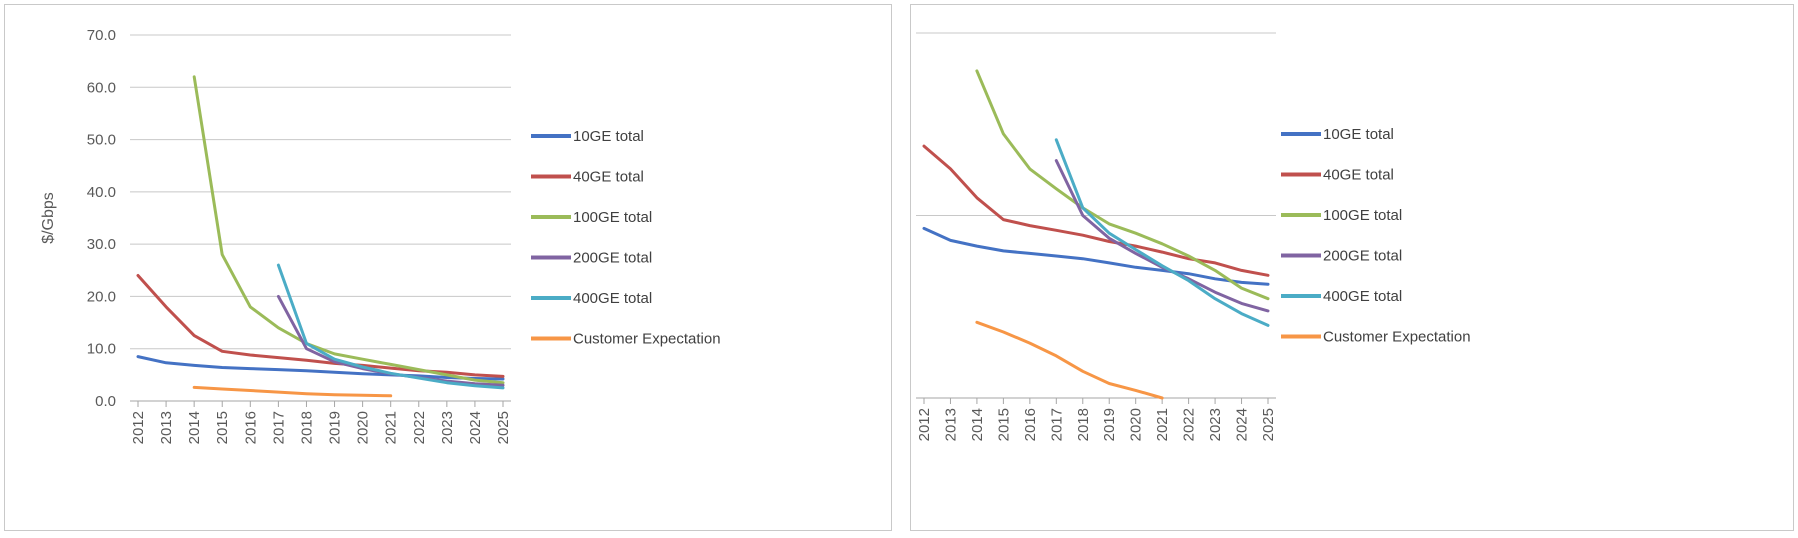 This screenshot has height=538, width=1798. I want to click on y-tick-label: 50.0, so click(101, 140).